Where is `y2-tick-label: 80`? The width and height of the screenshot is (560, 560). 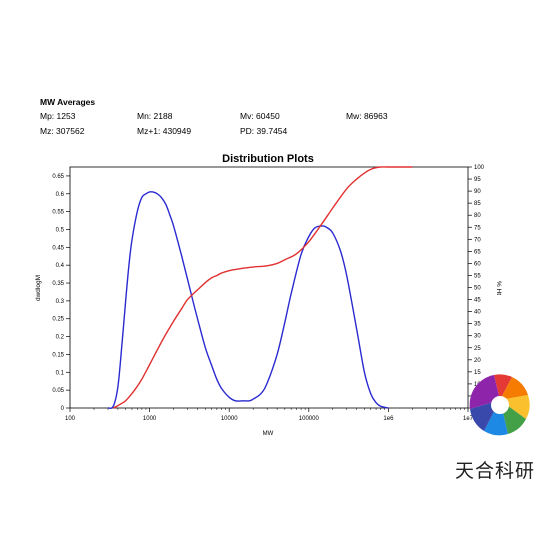 y2-tick-label: 80 is located at coordinates (477, 216).